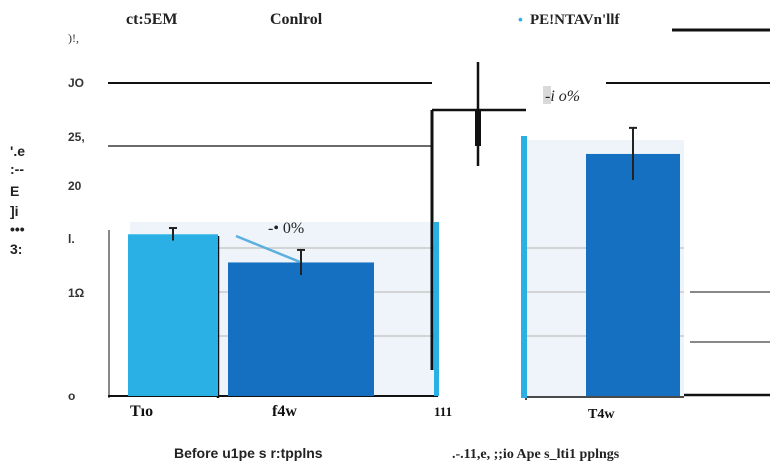 The height and width of the screenshot is (466, 770). I want to click on header-right: PE!NTAVn'llf, so click(575, 20).